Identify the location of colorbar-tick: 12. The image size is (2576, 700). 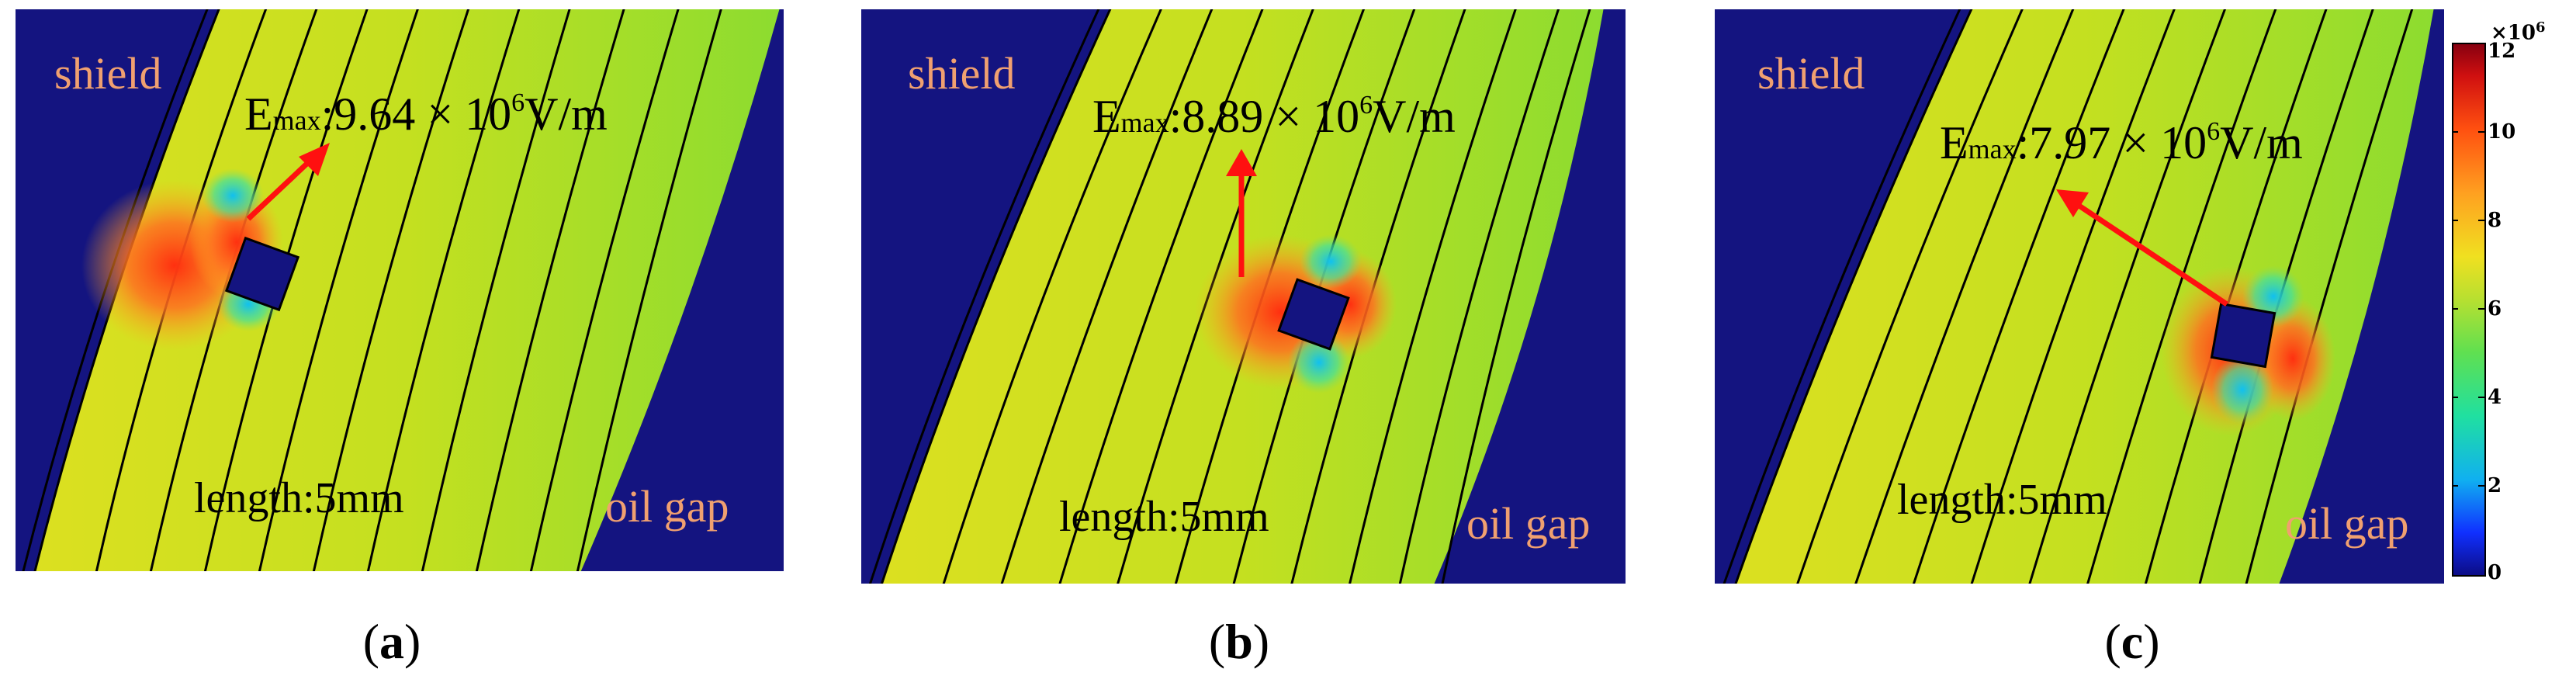
(2502, 51).